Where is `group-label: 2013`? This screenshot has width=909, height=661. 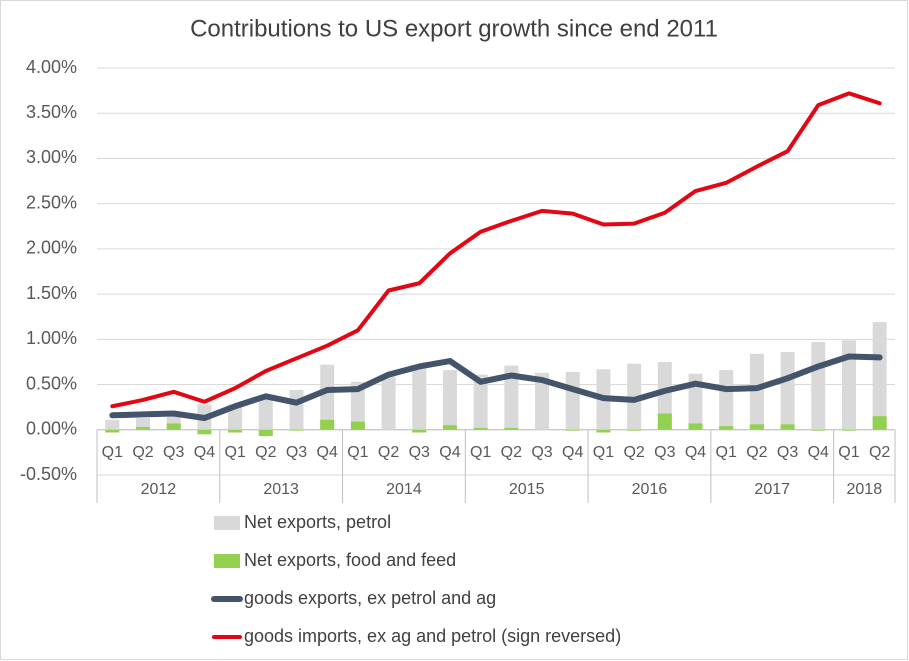
group-label: 2013 is located at coordinates (281, 489).